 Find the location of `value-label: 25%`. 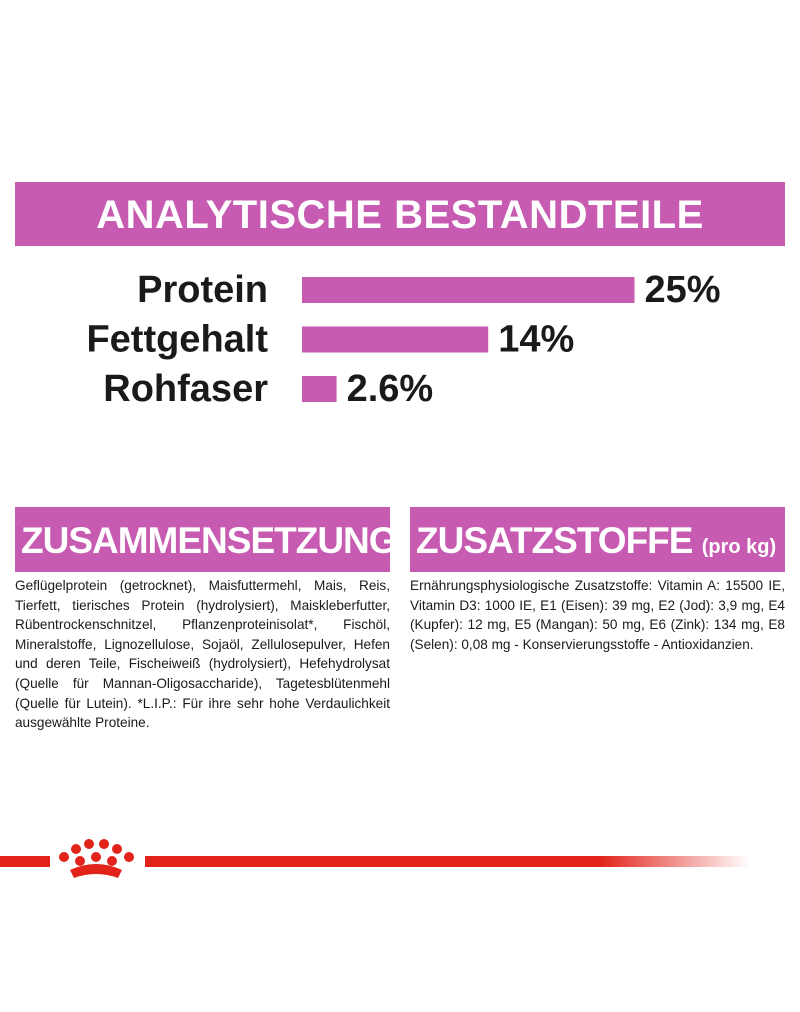

value-label: 25% is located at coordinates (683, 290).